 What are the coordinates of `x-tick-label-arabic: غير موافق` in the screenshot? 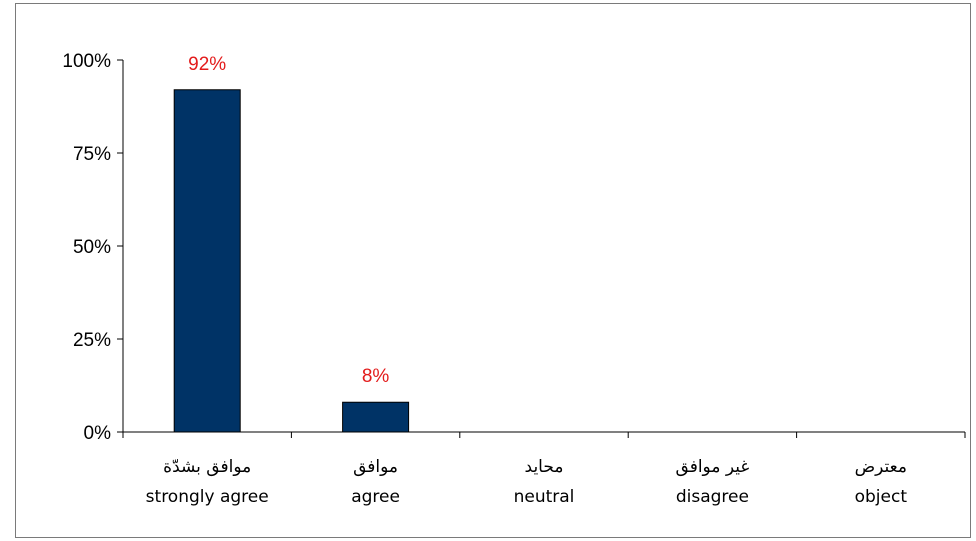 It's located at (713, 467).